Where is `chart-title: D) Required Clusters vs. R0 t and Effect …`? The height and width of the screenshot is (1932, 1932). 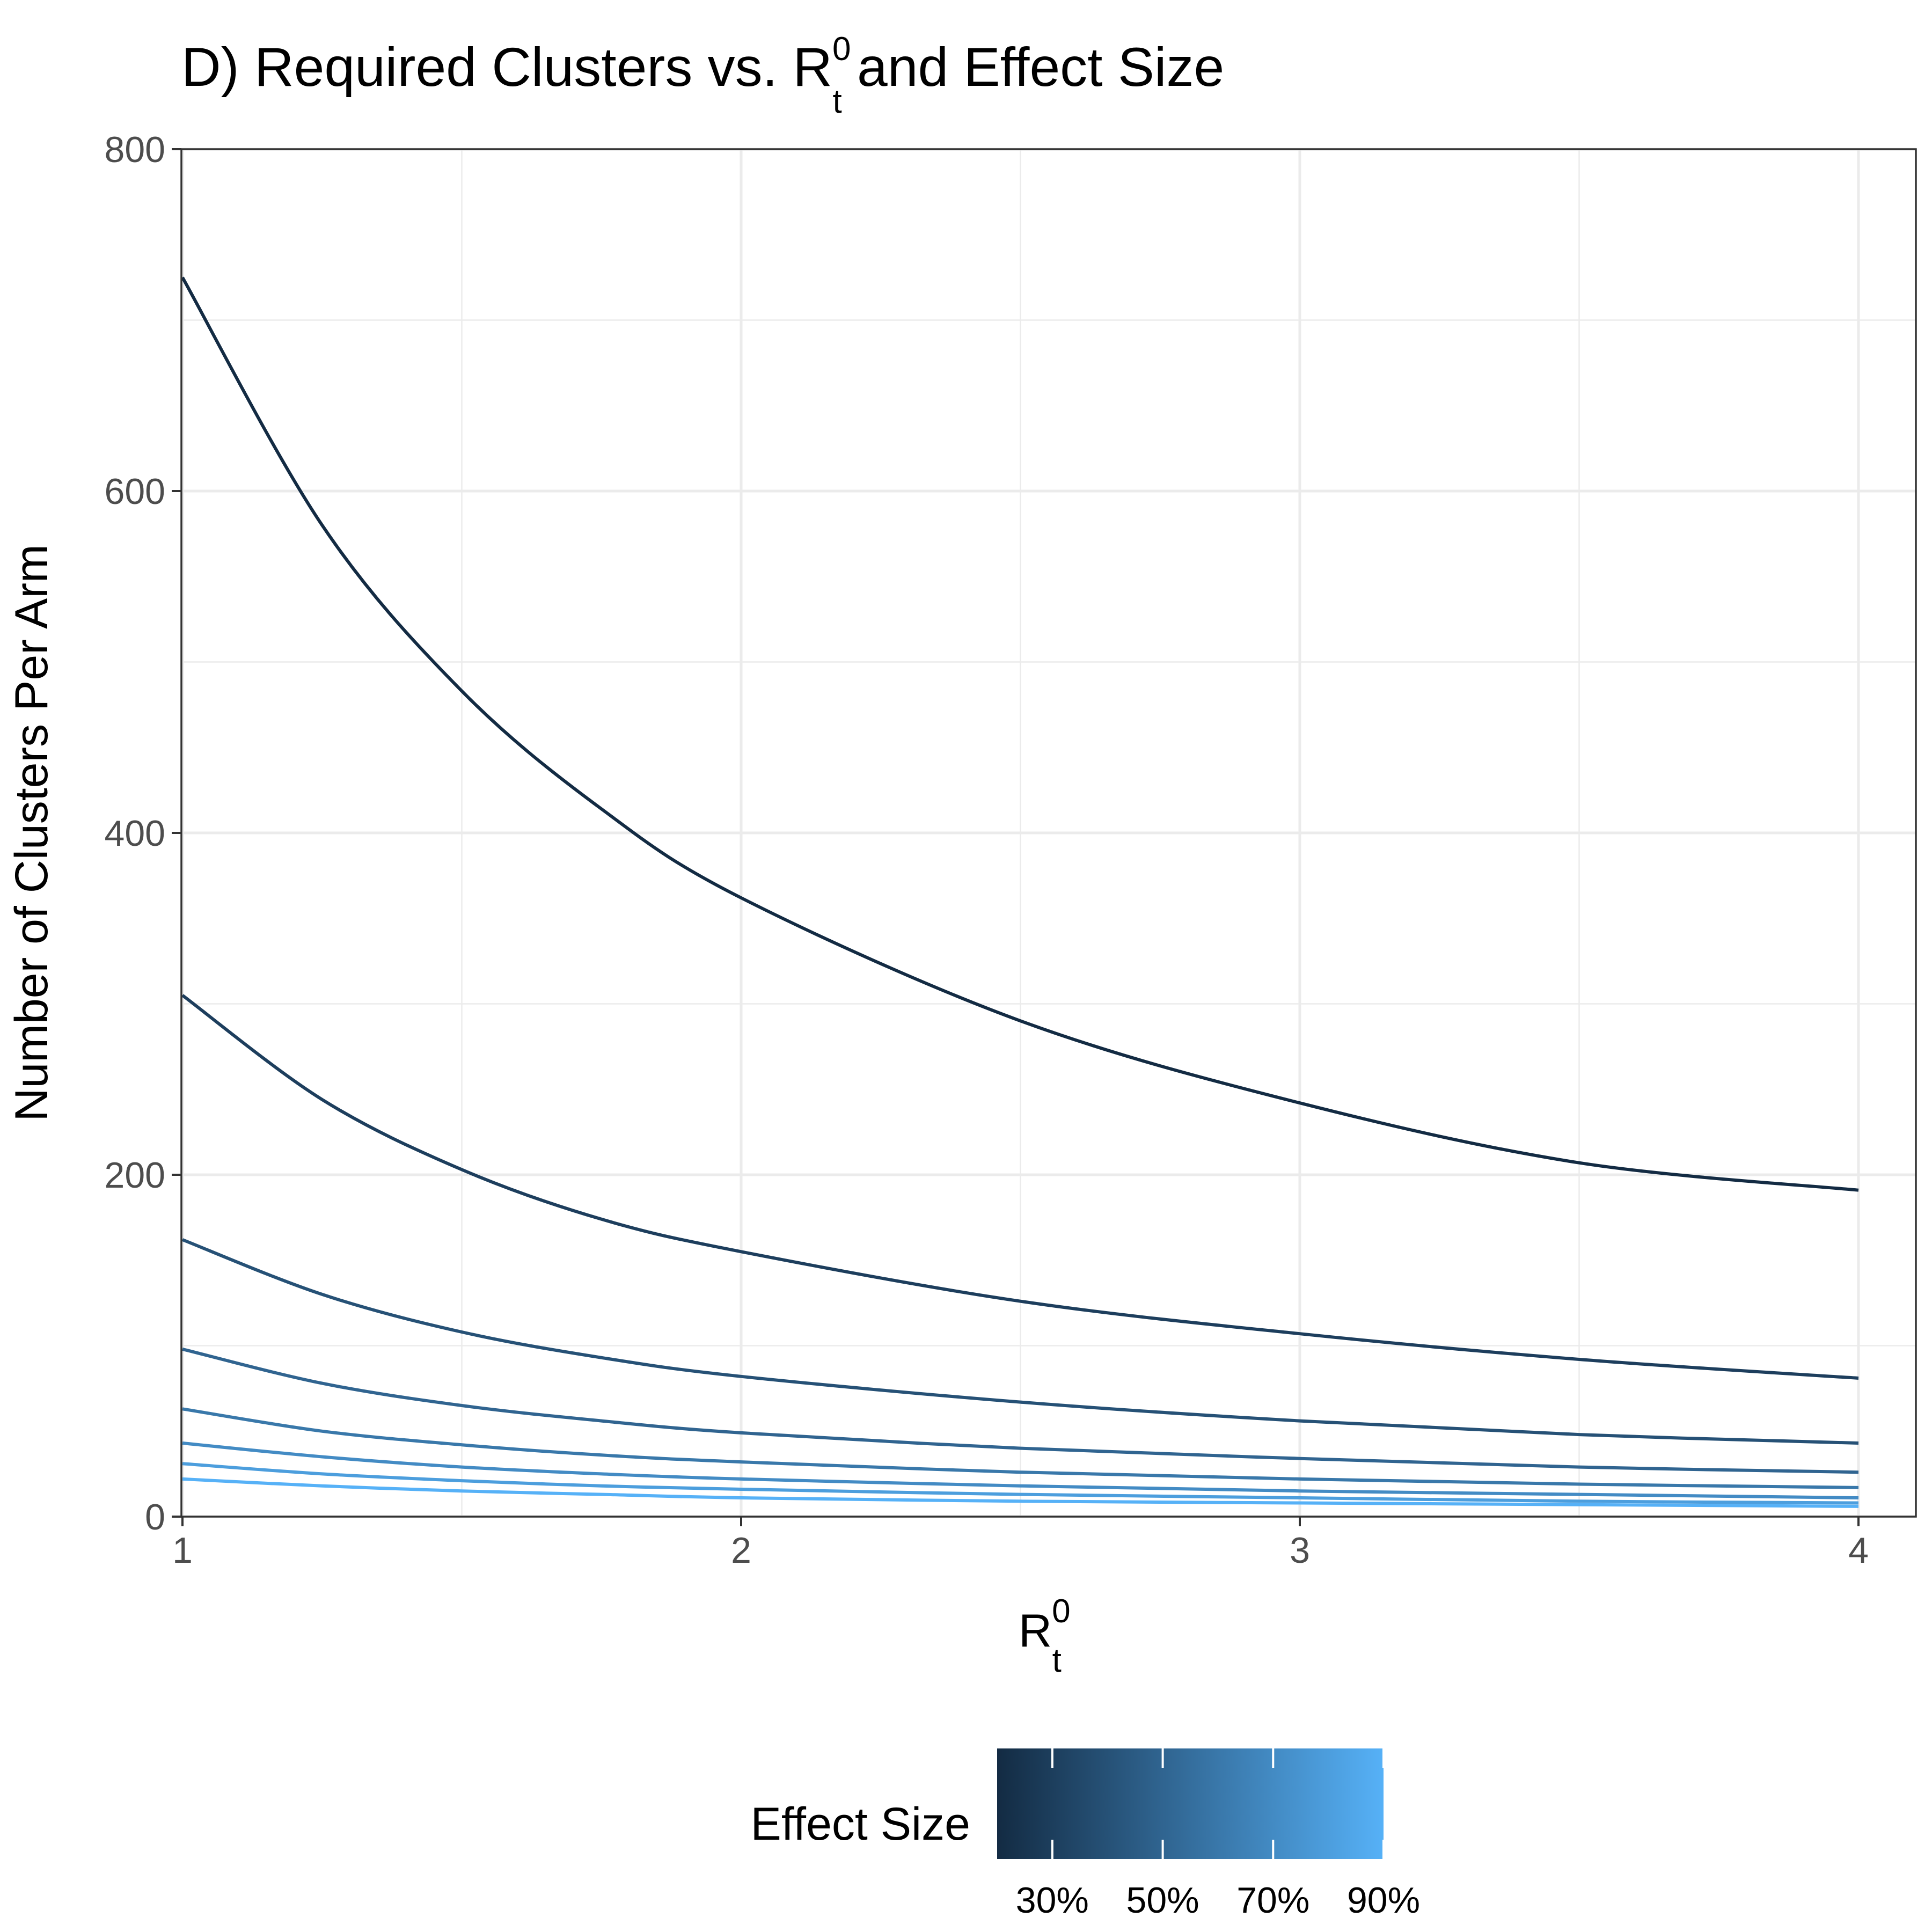 chart-title: D) Required Clusters vs. R0 t and Effect … is located at coordinates (702, 75).